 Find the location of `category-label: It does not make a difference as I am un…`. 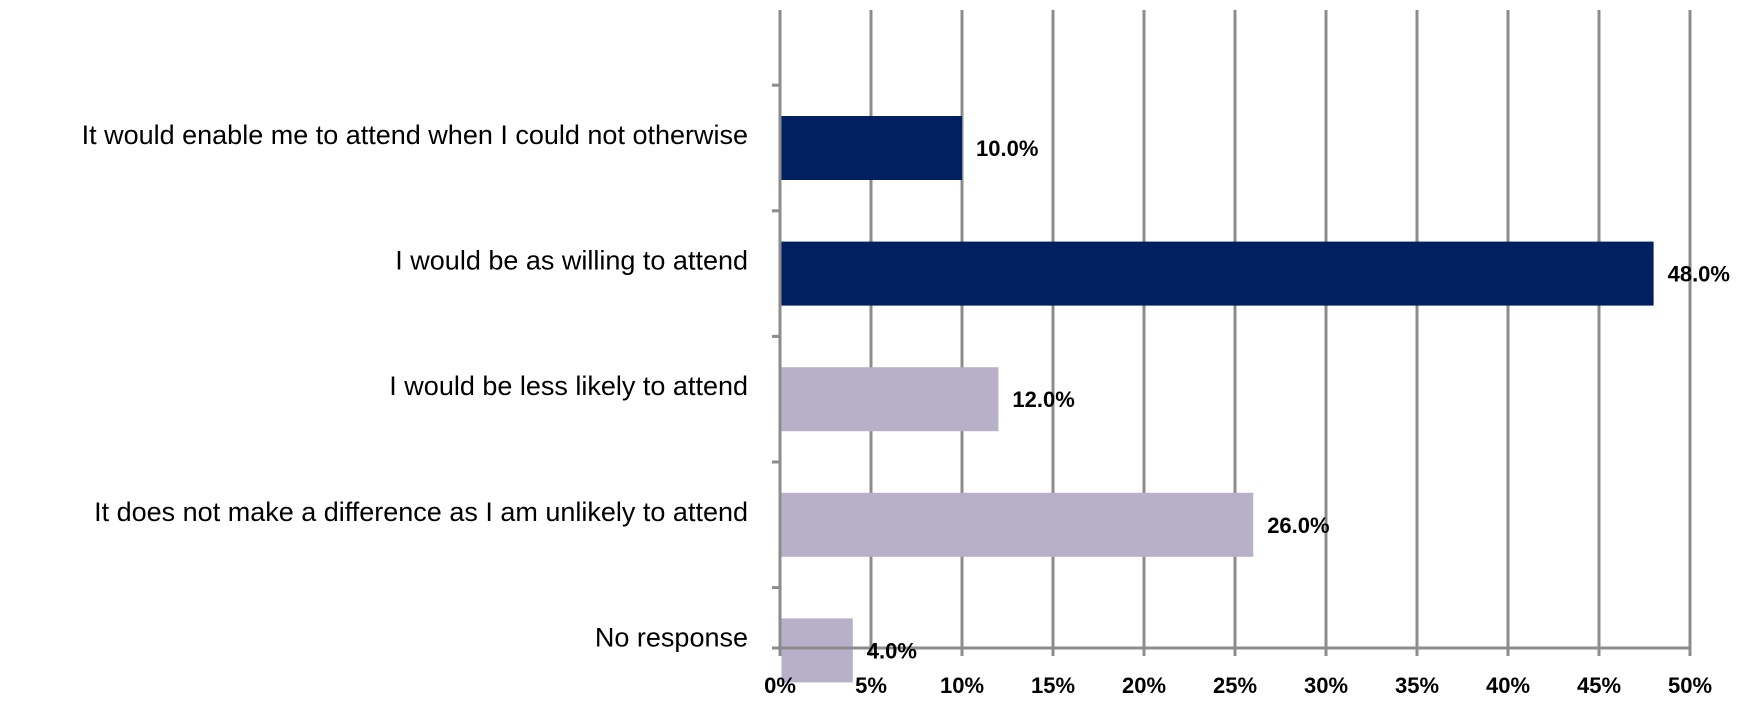

category-label: It does not make a difference as I am un… is located at coordinates (421, 512).